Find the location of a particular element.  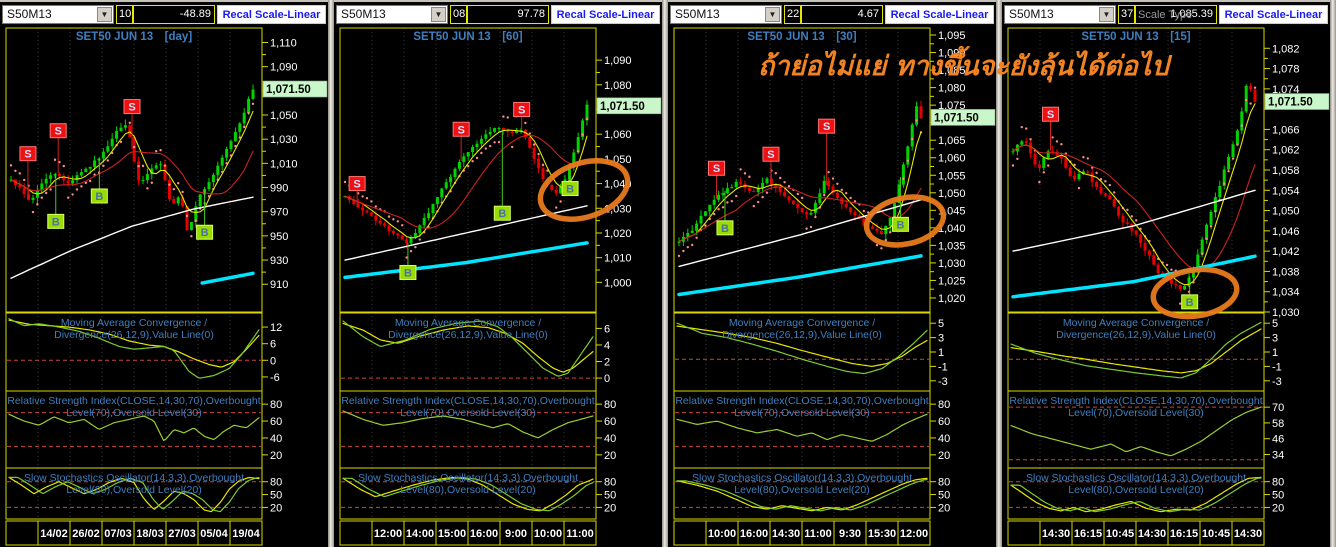

rsi-axis-label: 70 is located at coordinates (1278, 408).